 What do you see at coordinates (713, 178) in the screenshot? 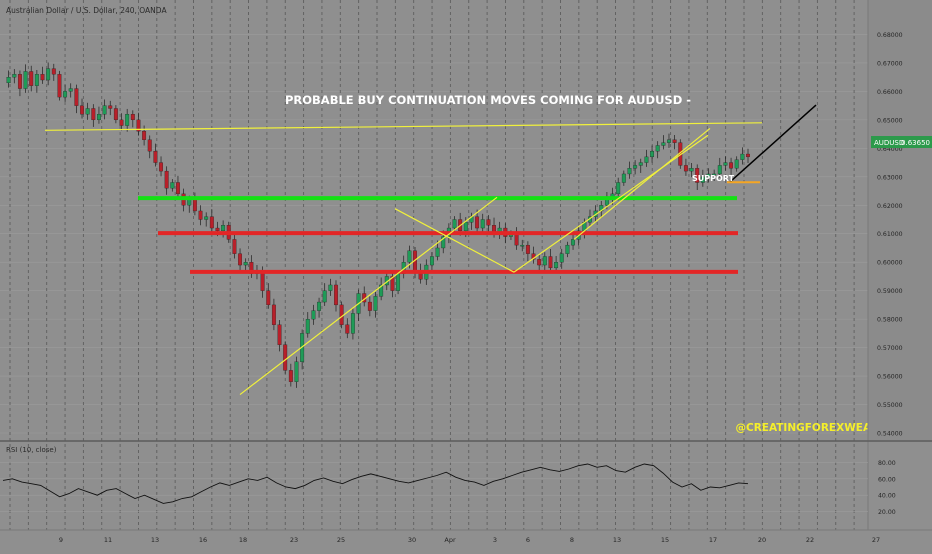
I see `support-label: SUPPORT` at bounding box center [713, 178].